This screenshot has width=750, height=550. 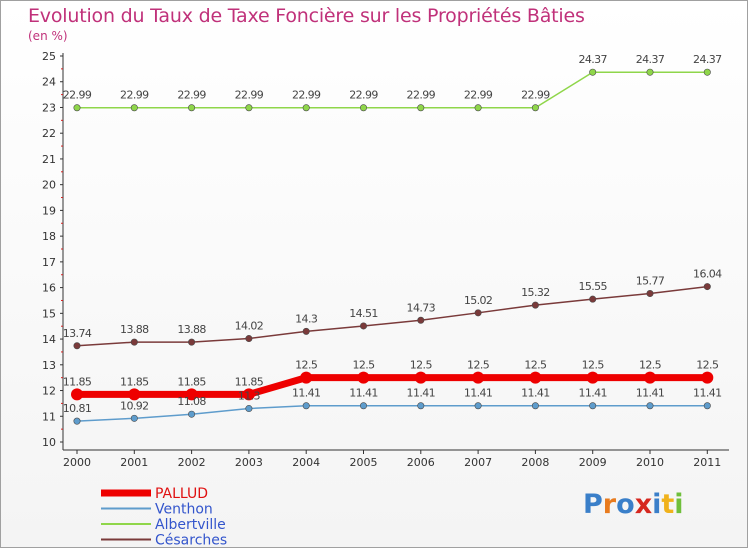 What do you see at coordinates (306, 318) in the screenshot?
I see `data-label: 14.3` at bounding box center [306, 318].